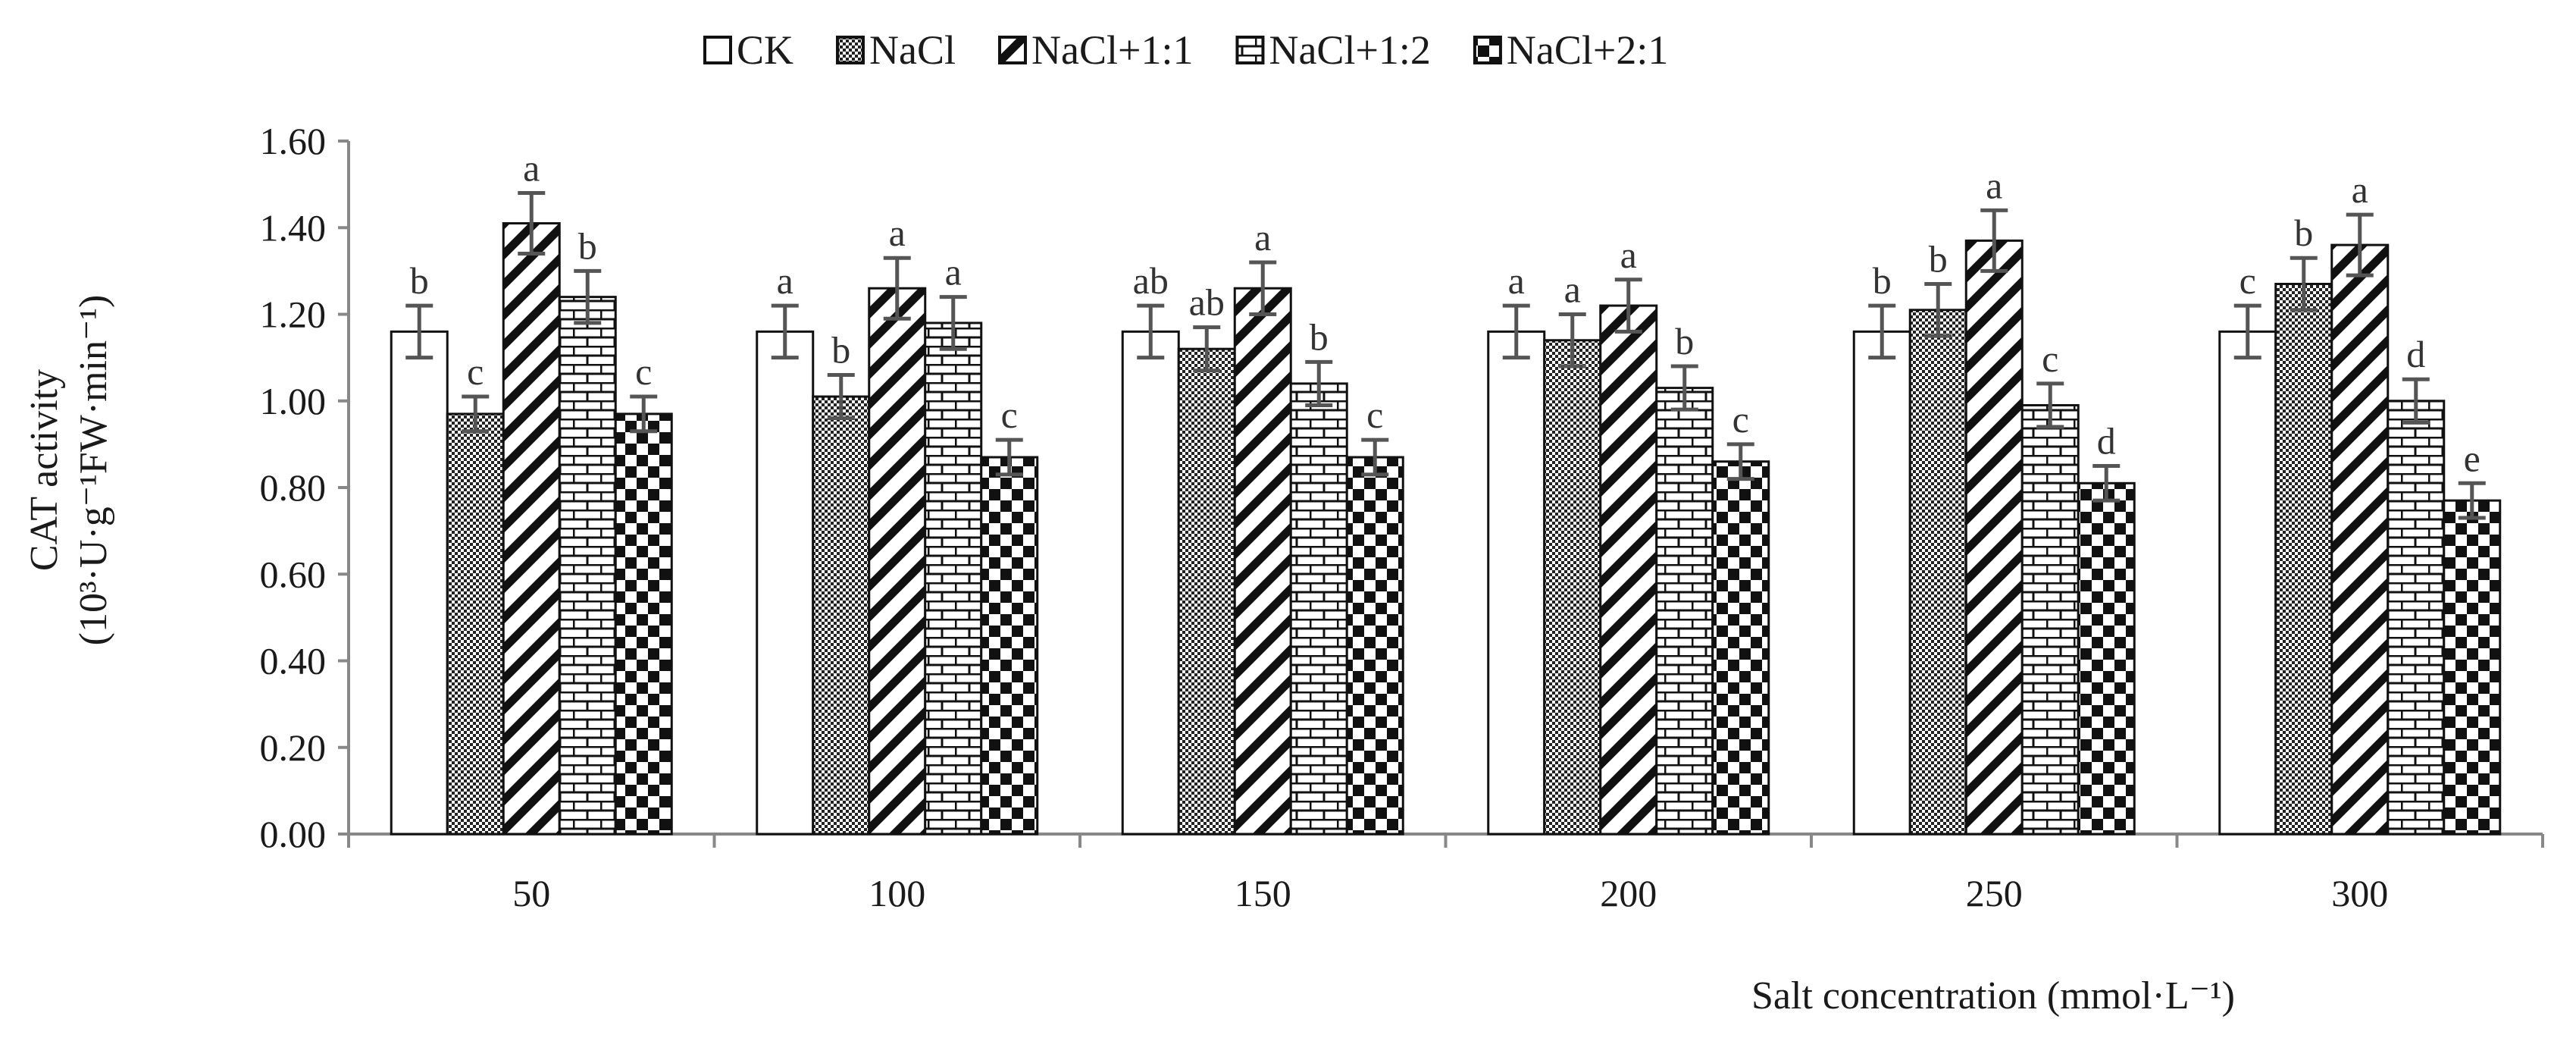 The width and height of the screenshot is (2576, 1038). Describe the element at coordinates (1263, 893) in the screenshot. I see `x-tick-label: 150` at that location.